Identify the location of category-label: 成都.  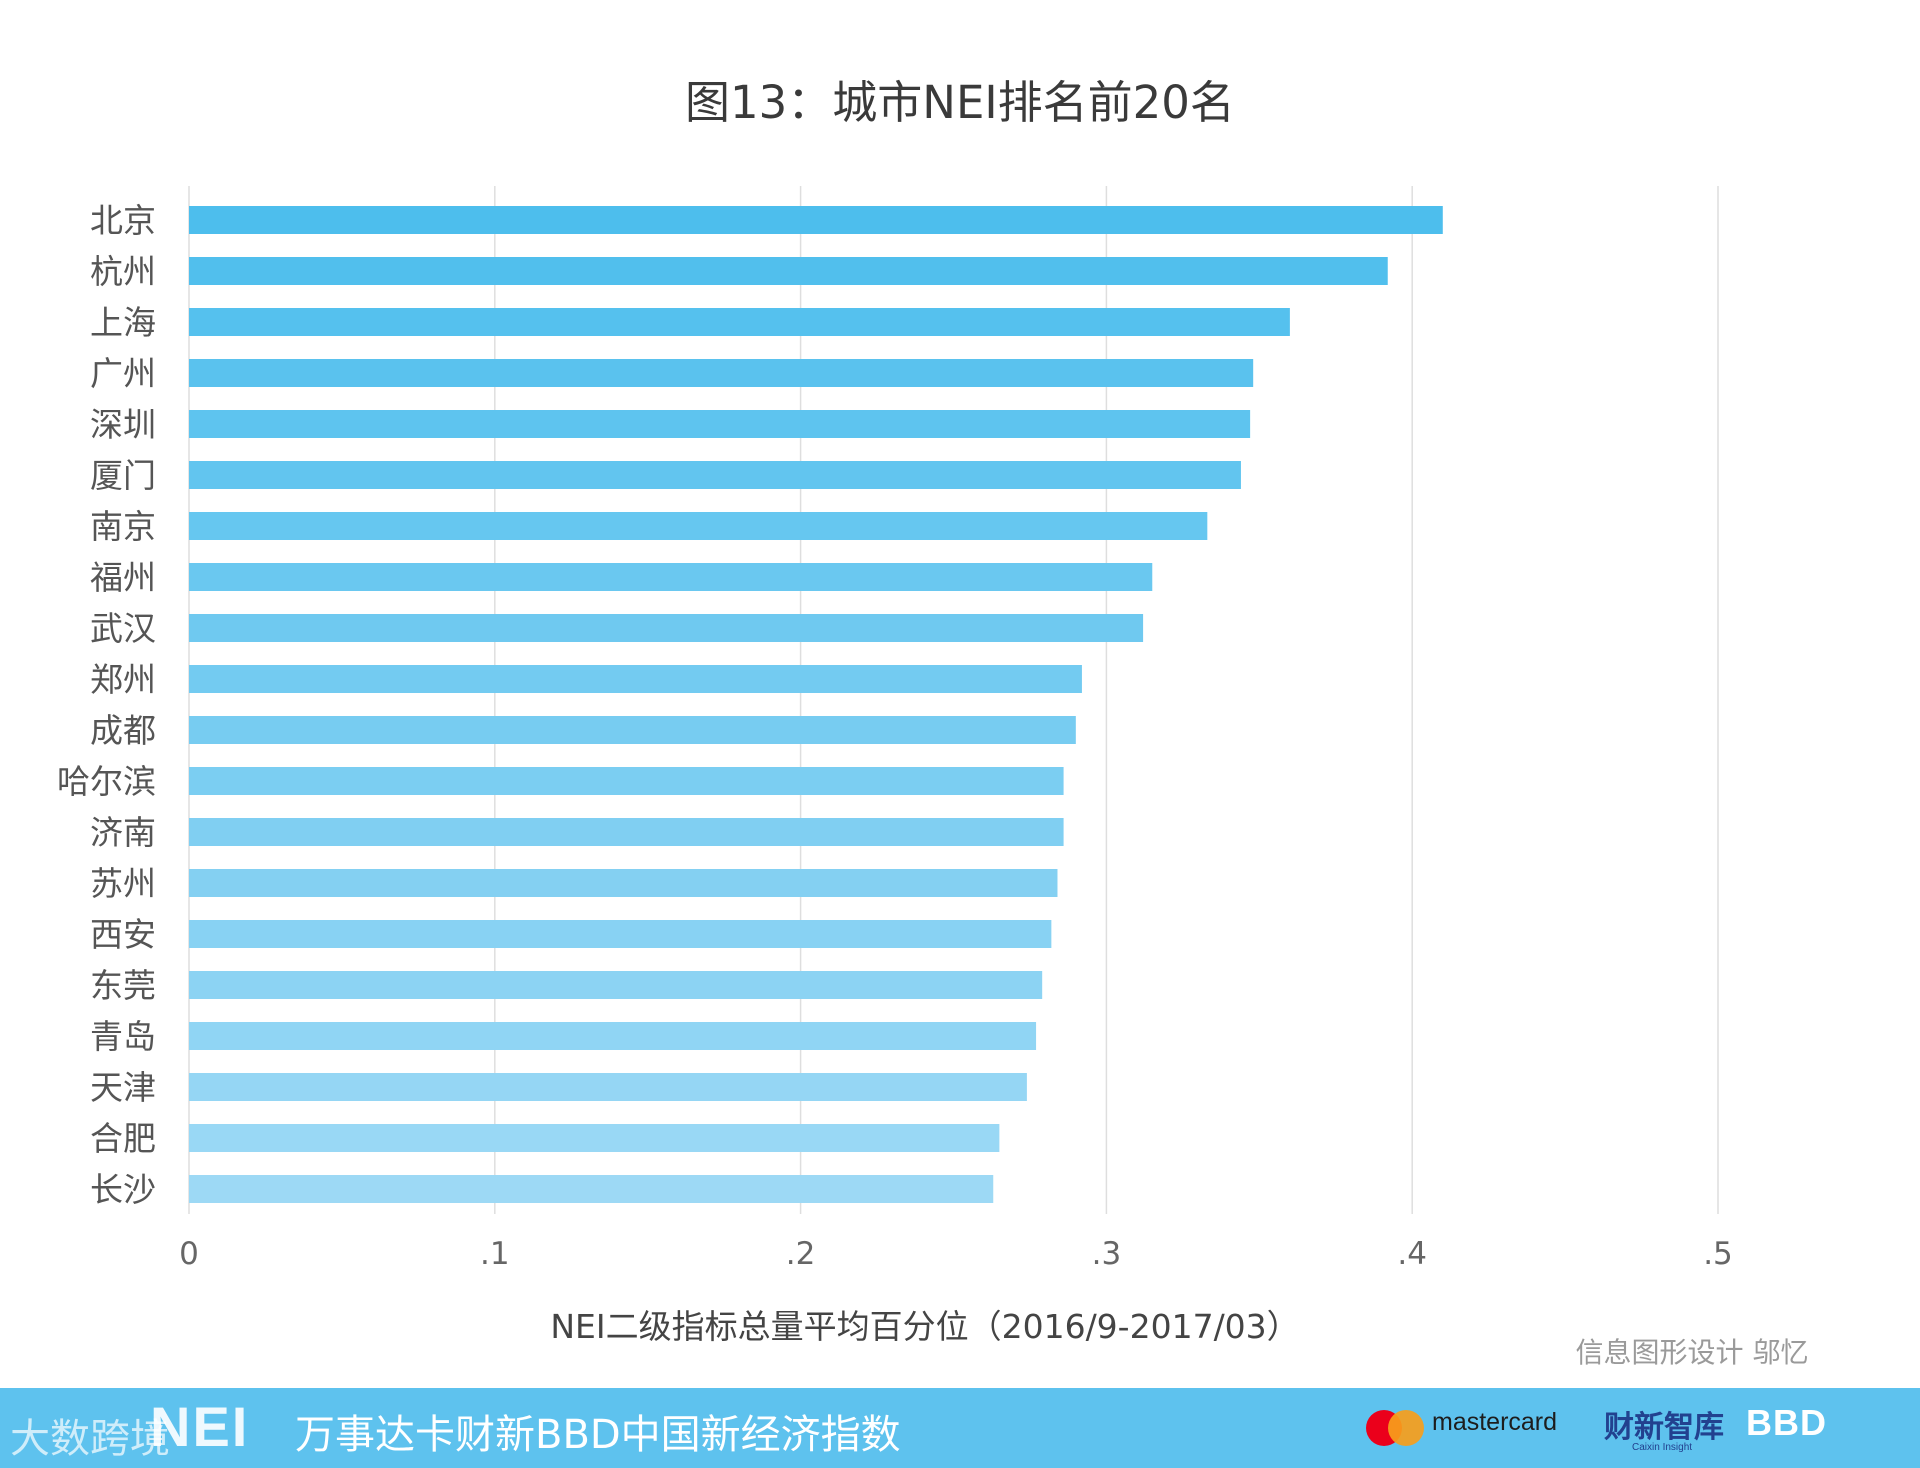
(123, 730).